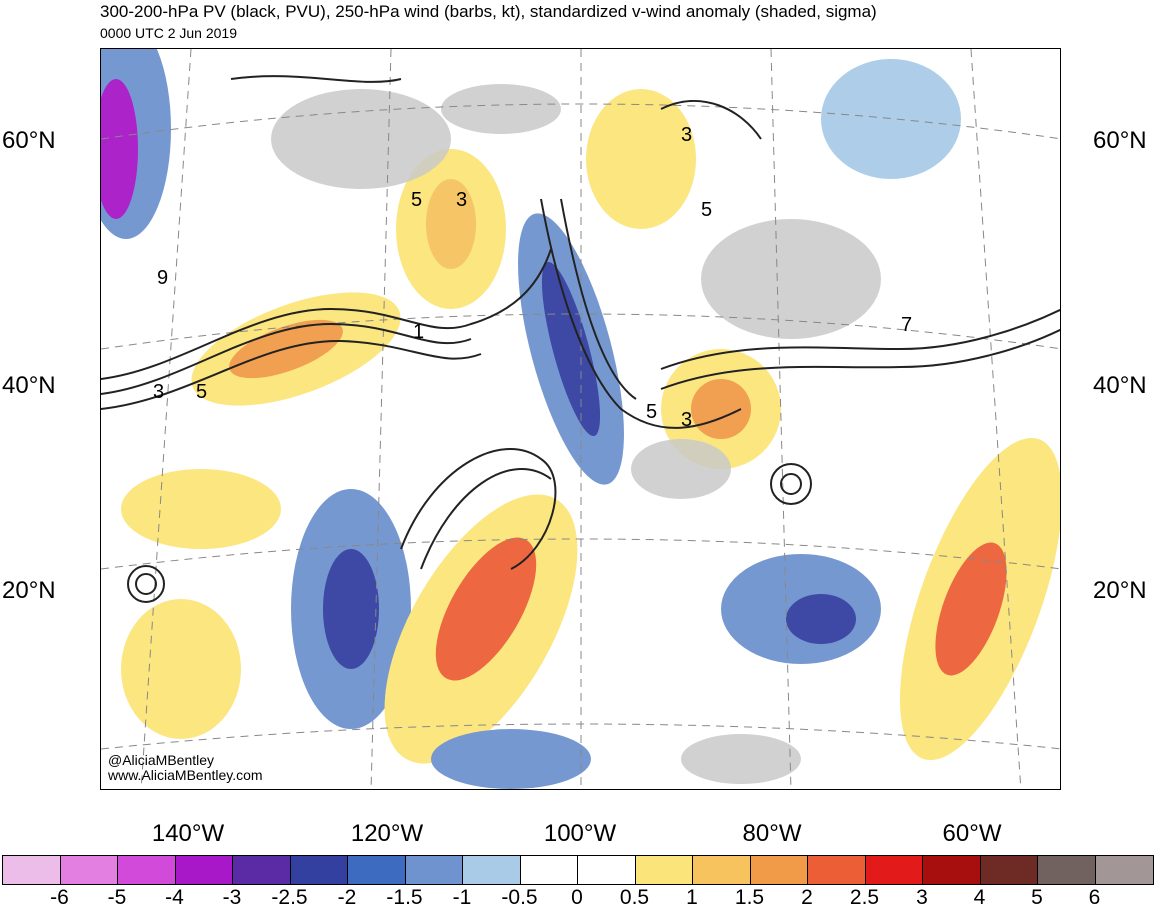 Image resolution: width=1160 pixels, height=912 pixels. Describe the element at coordinates (749, 897) in the screenshot. I see `colorbar-tick-label: 1.5` at that location.